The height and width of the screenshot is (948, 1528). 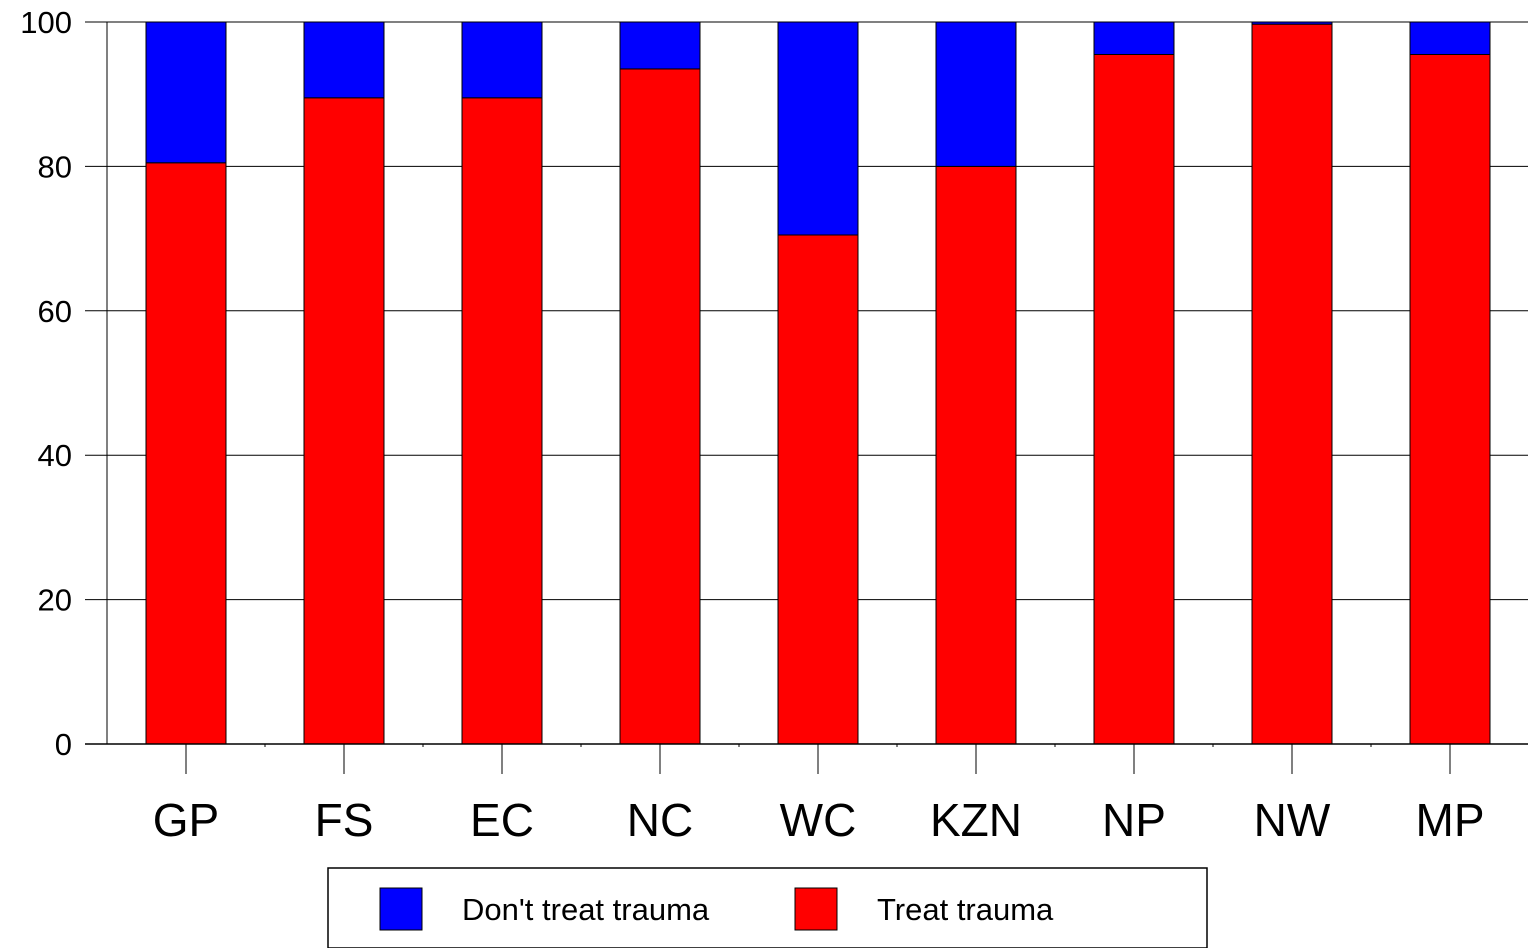 What do you see at coordinates (502, 60) in the screenshot?
I see `bar-ec-dont-treat` at bounding box center [502, 60].